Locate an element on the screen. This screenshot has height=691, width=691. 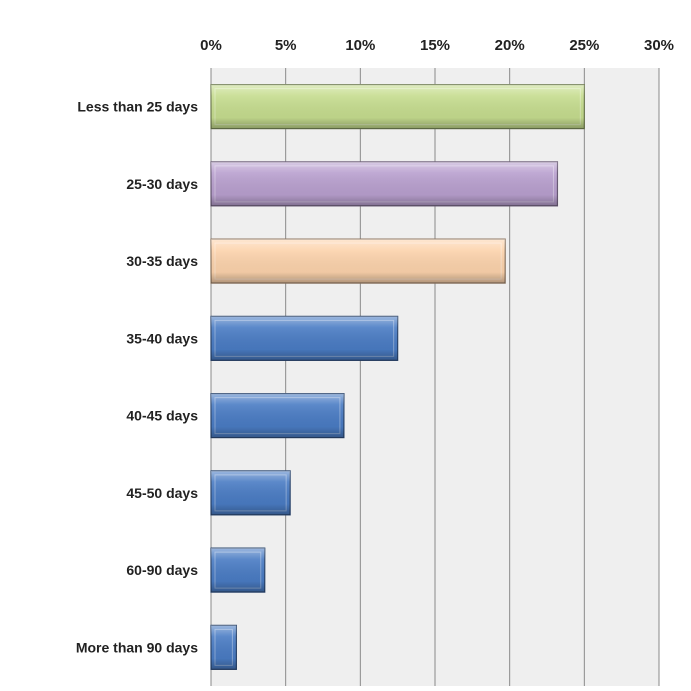
x-tick-label-15: 15% is located at coordinates (435, 45).